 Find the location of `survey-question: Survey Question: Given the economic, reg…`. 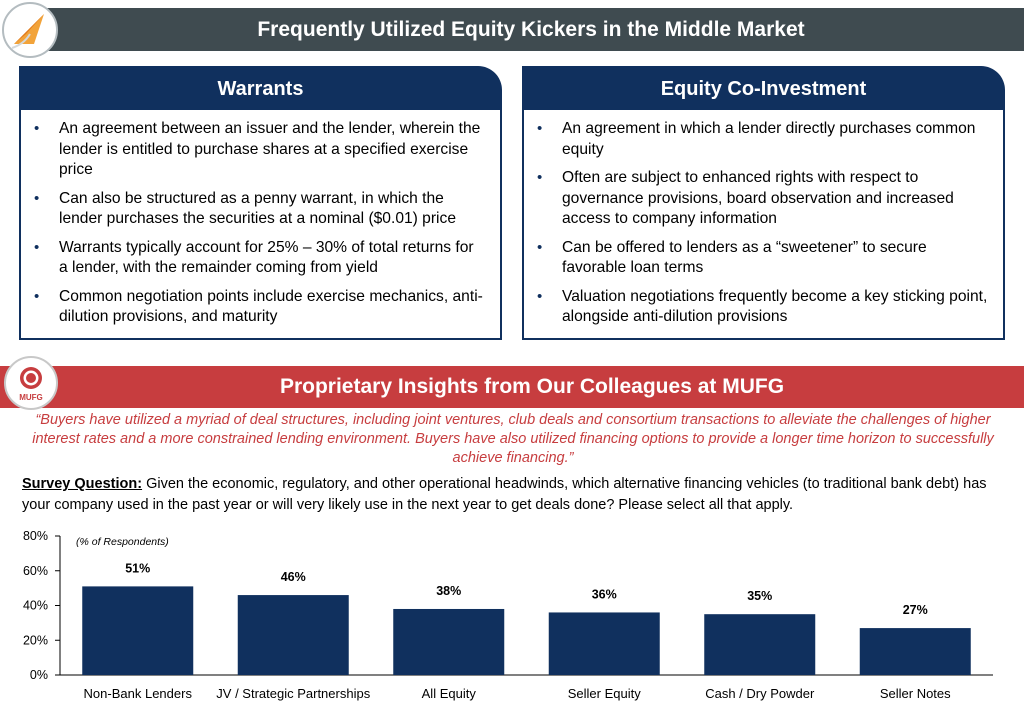

survey-question: Survey Question: Given the economic, reg… is located at coordinates (517, 495).